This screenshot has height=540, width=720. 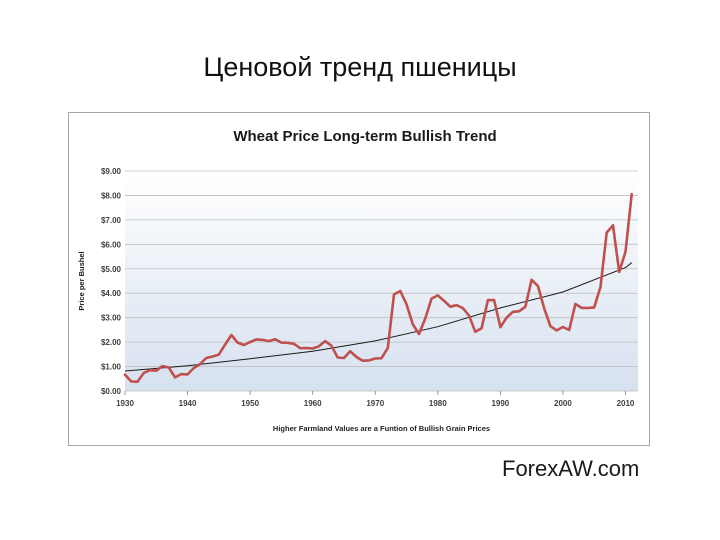 I want to click on y-tick-label: $6.00, so click(x=111, y=244).